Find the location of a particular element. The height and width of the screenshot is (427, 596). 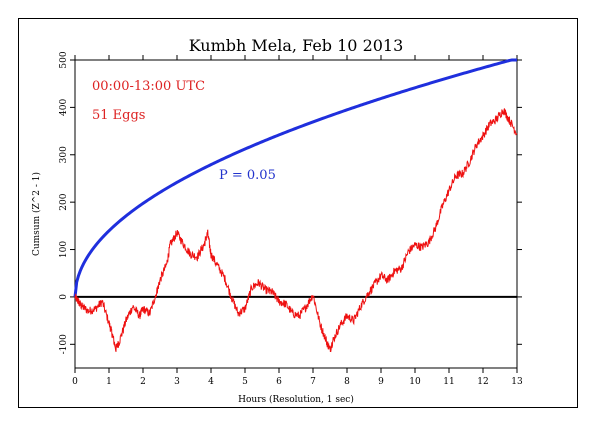

x-tick-label: 12 is located at coordinates (482, 382).